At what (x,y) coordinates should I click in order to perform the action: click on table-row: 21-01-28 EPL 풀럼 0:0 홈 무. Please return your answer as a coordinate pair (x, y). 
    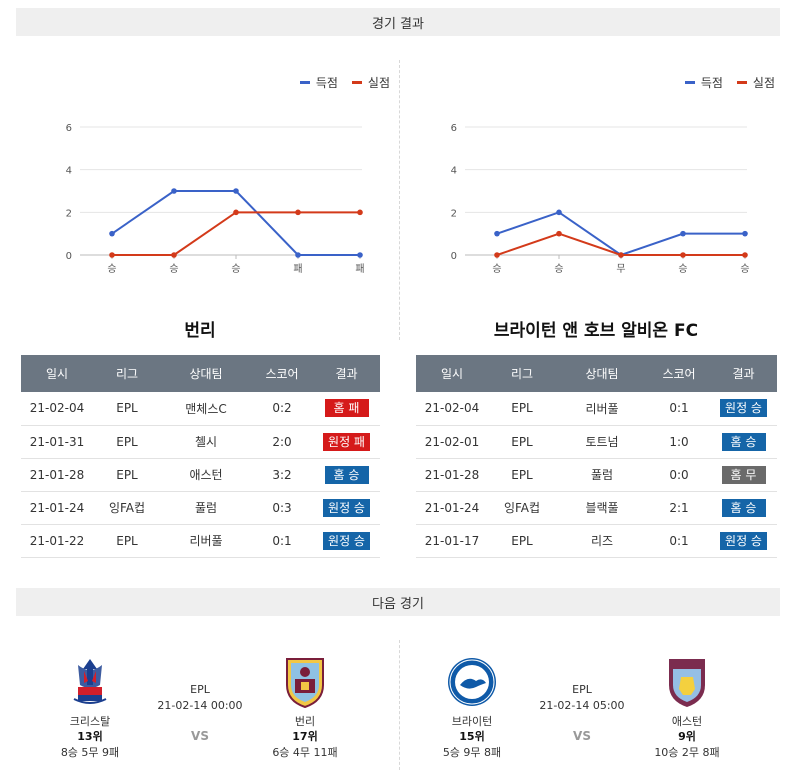
    Looking at the image, I should click on (596, 475).